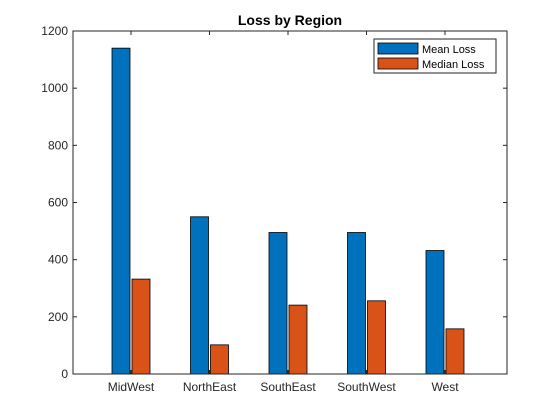 Image resolution: width=560 pixels, height=420 pixels. Describe the element at coordinates (199, 295) in the screenshot. I see `bar-mean-loss-northeast` at that location.